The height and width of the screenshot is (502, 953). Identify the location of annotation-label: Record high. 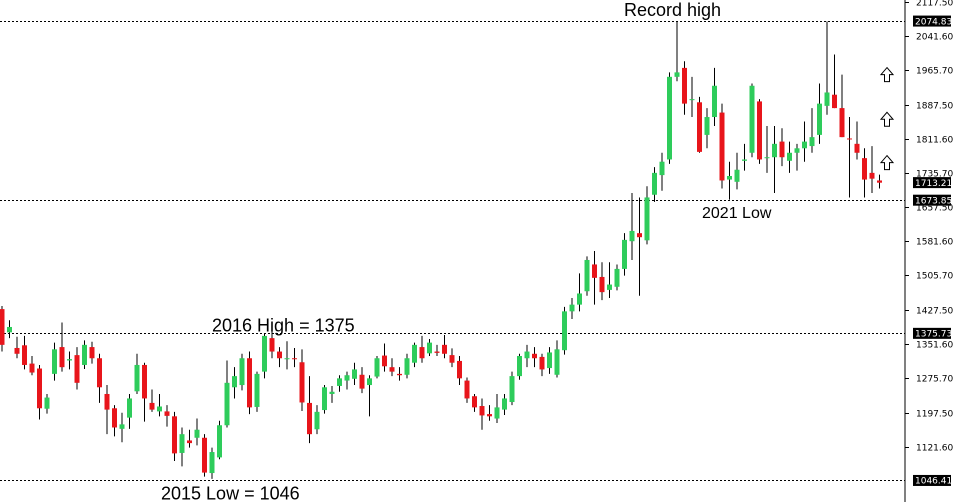
(672, 10).